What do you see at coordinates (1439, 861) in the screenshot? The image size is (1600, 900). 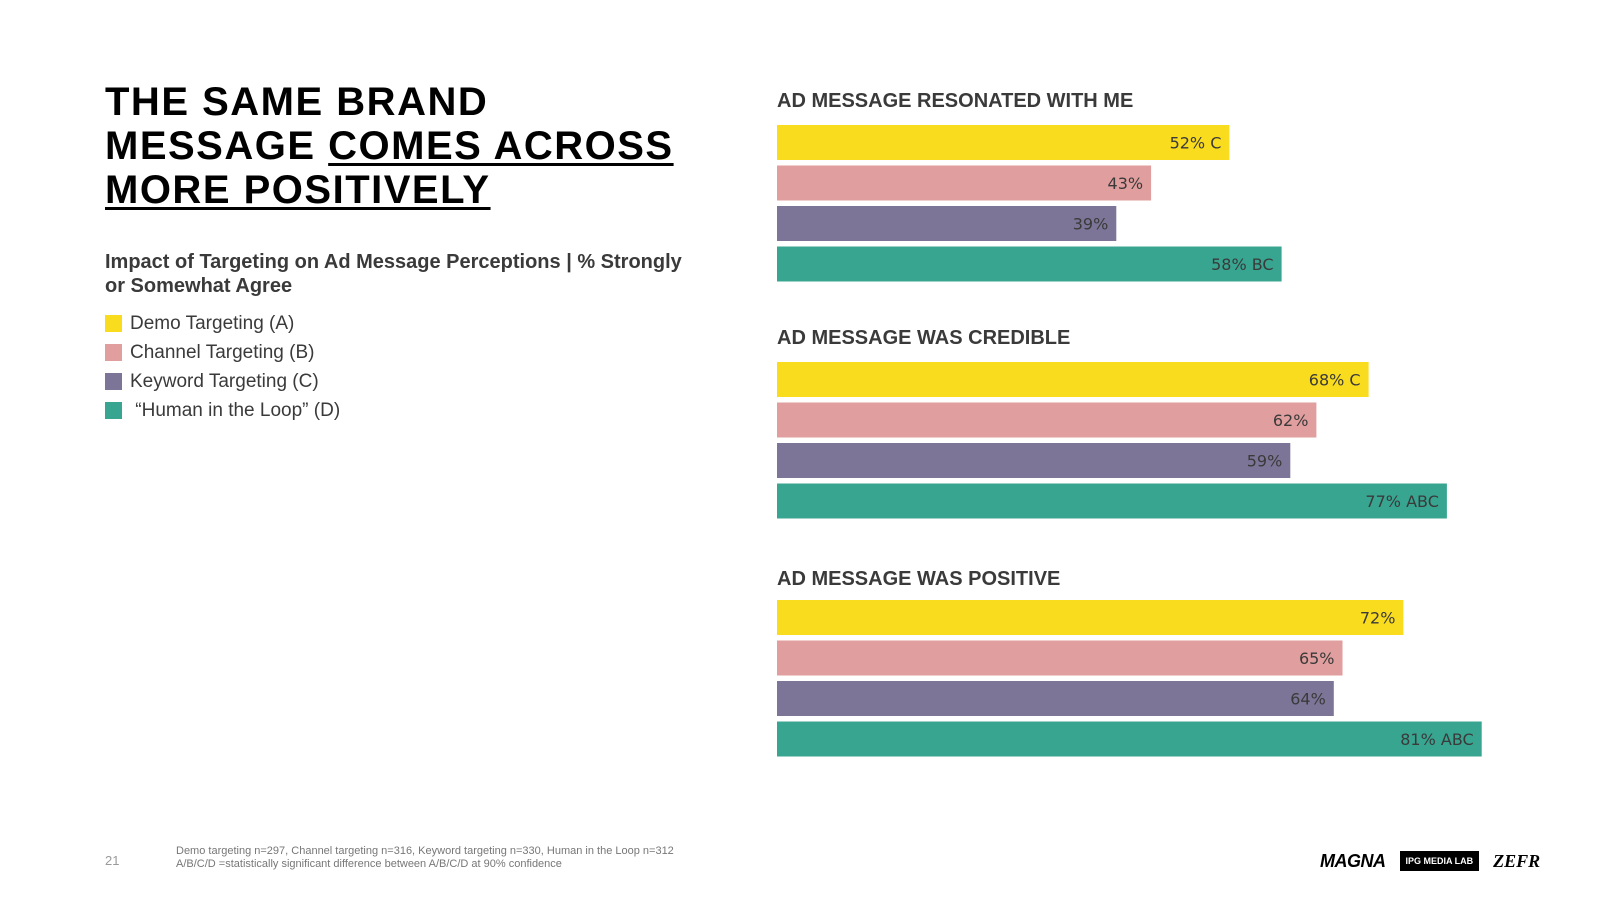 I see `ipg-media-lab-logo: IPG MEDIA LAB` at bounding box center [1439, 861].